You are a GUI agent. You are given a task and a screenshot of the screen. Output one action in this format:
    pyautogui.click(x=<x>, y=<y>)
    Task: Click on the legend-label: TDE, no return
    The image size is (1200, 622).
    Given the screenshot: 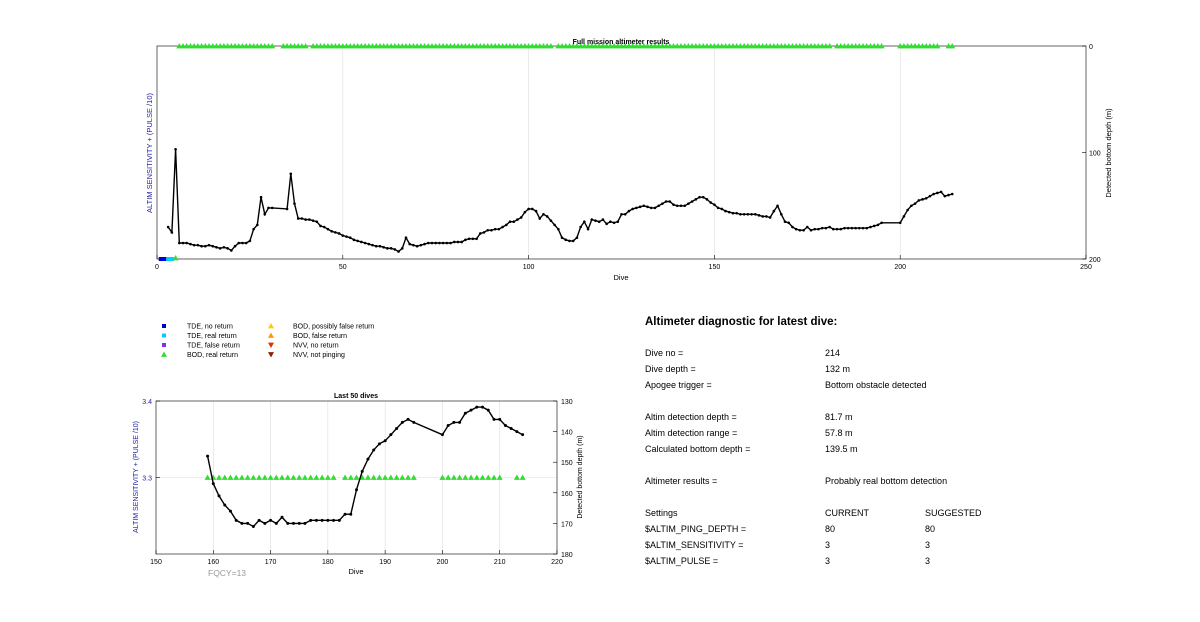 What is the action you would take?
    pyautogui.click(x=210, y=327)
    